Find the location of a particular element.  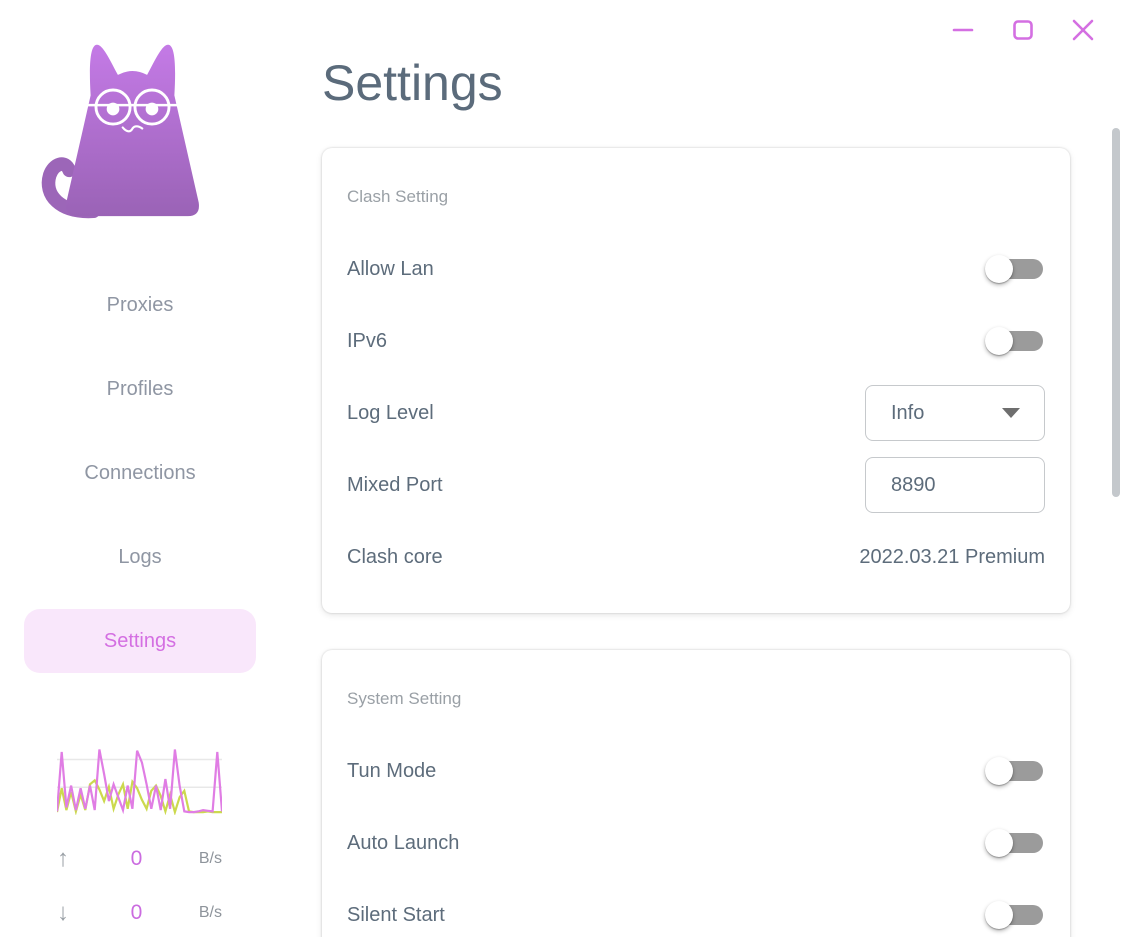

minimize-icon is located at coordinates (963, 30).